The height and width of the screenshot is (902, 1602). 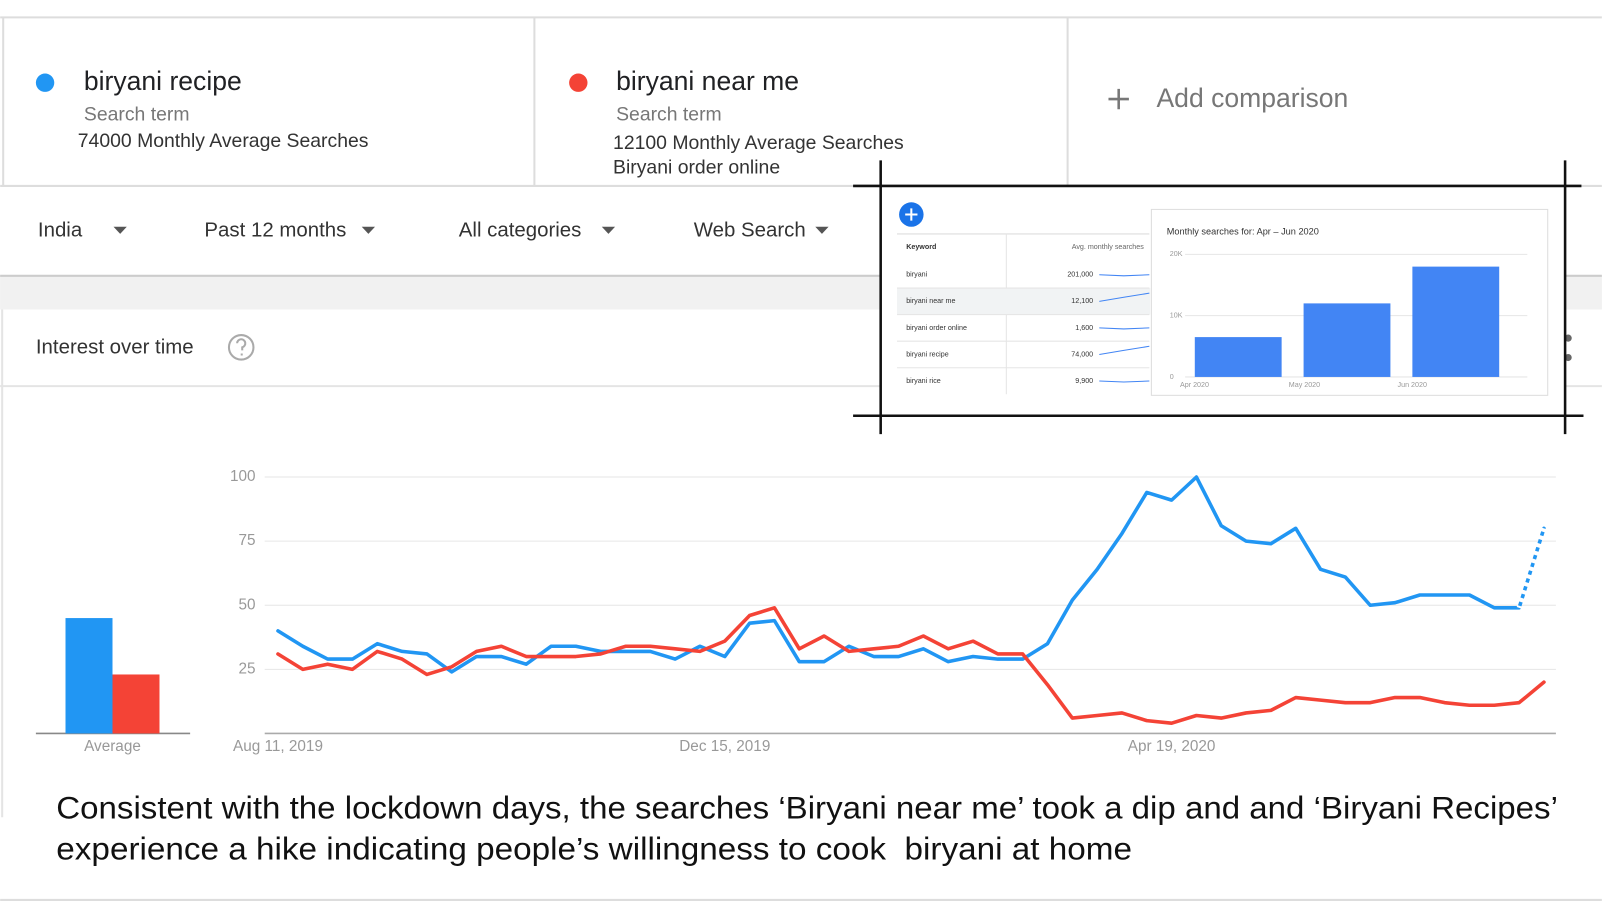 What do you see at coordinates (707, 81) in the screenshot?
I see `term-name: biryani near me` at bounding box center [707, 81].